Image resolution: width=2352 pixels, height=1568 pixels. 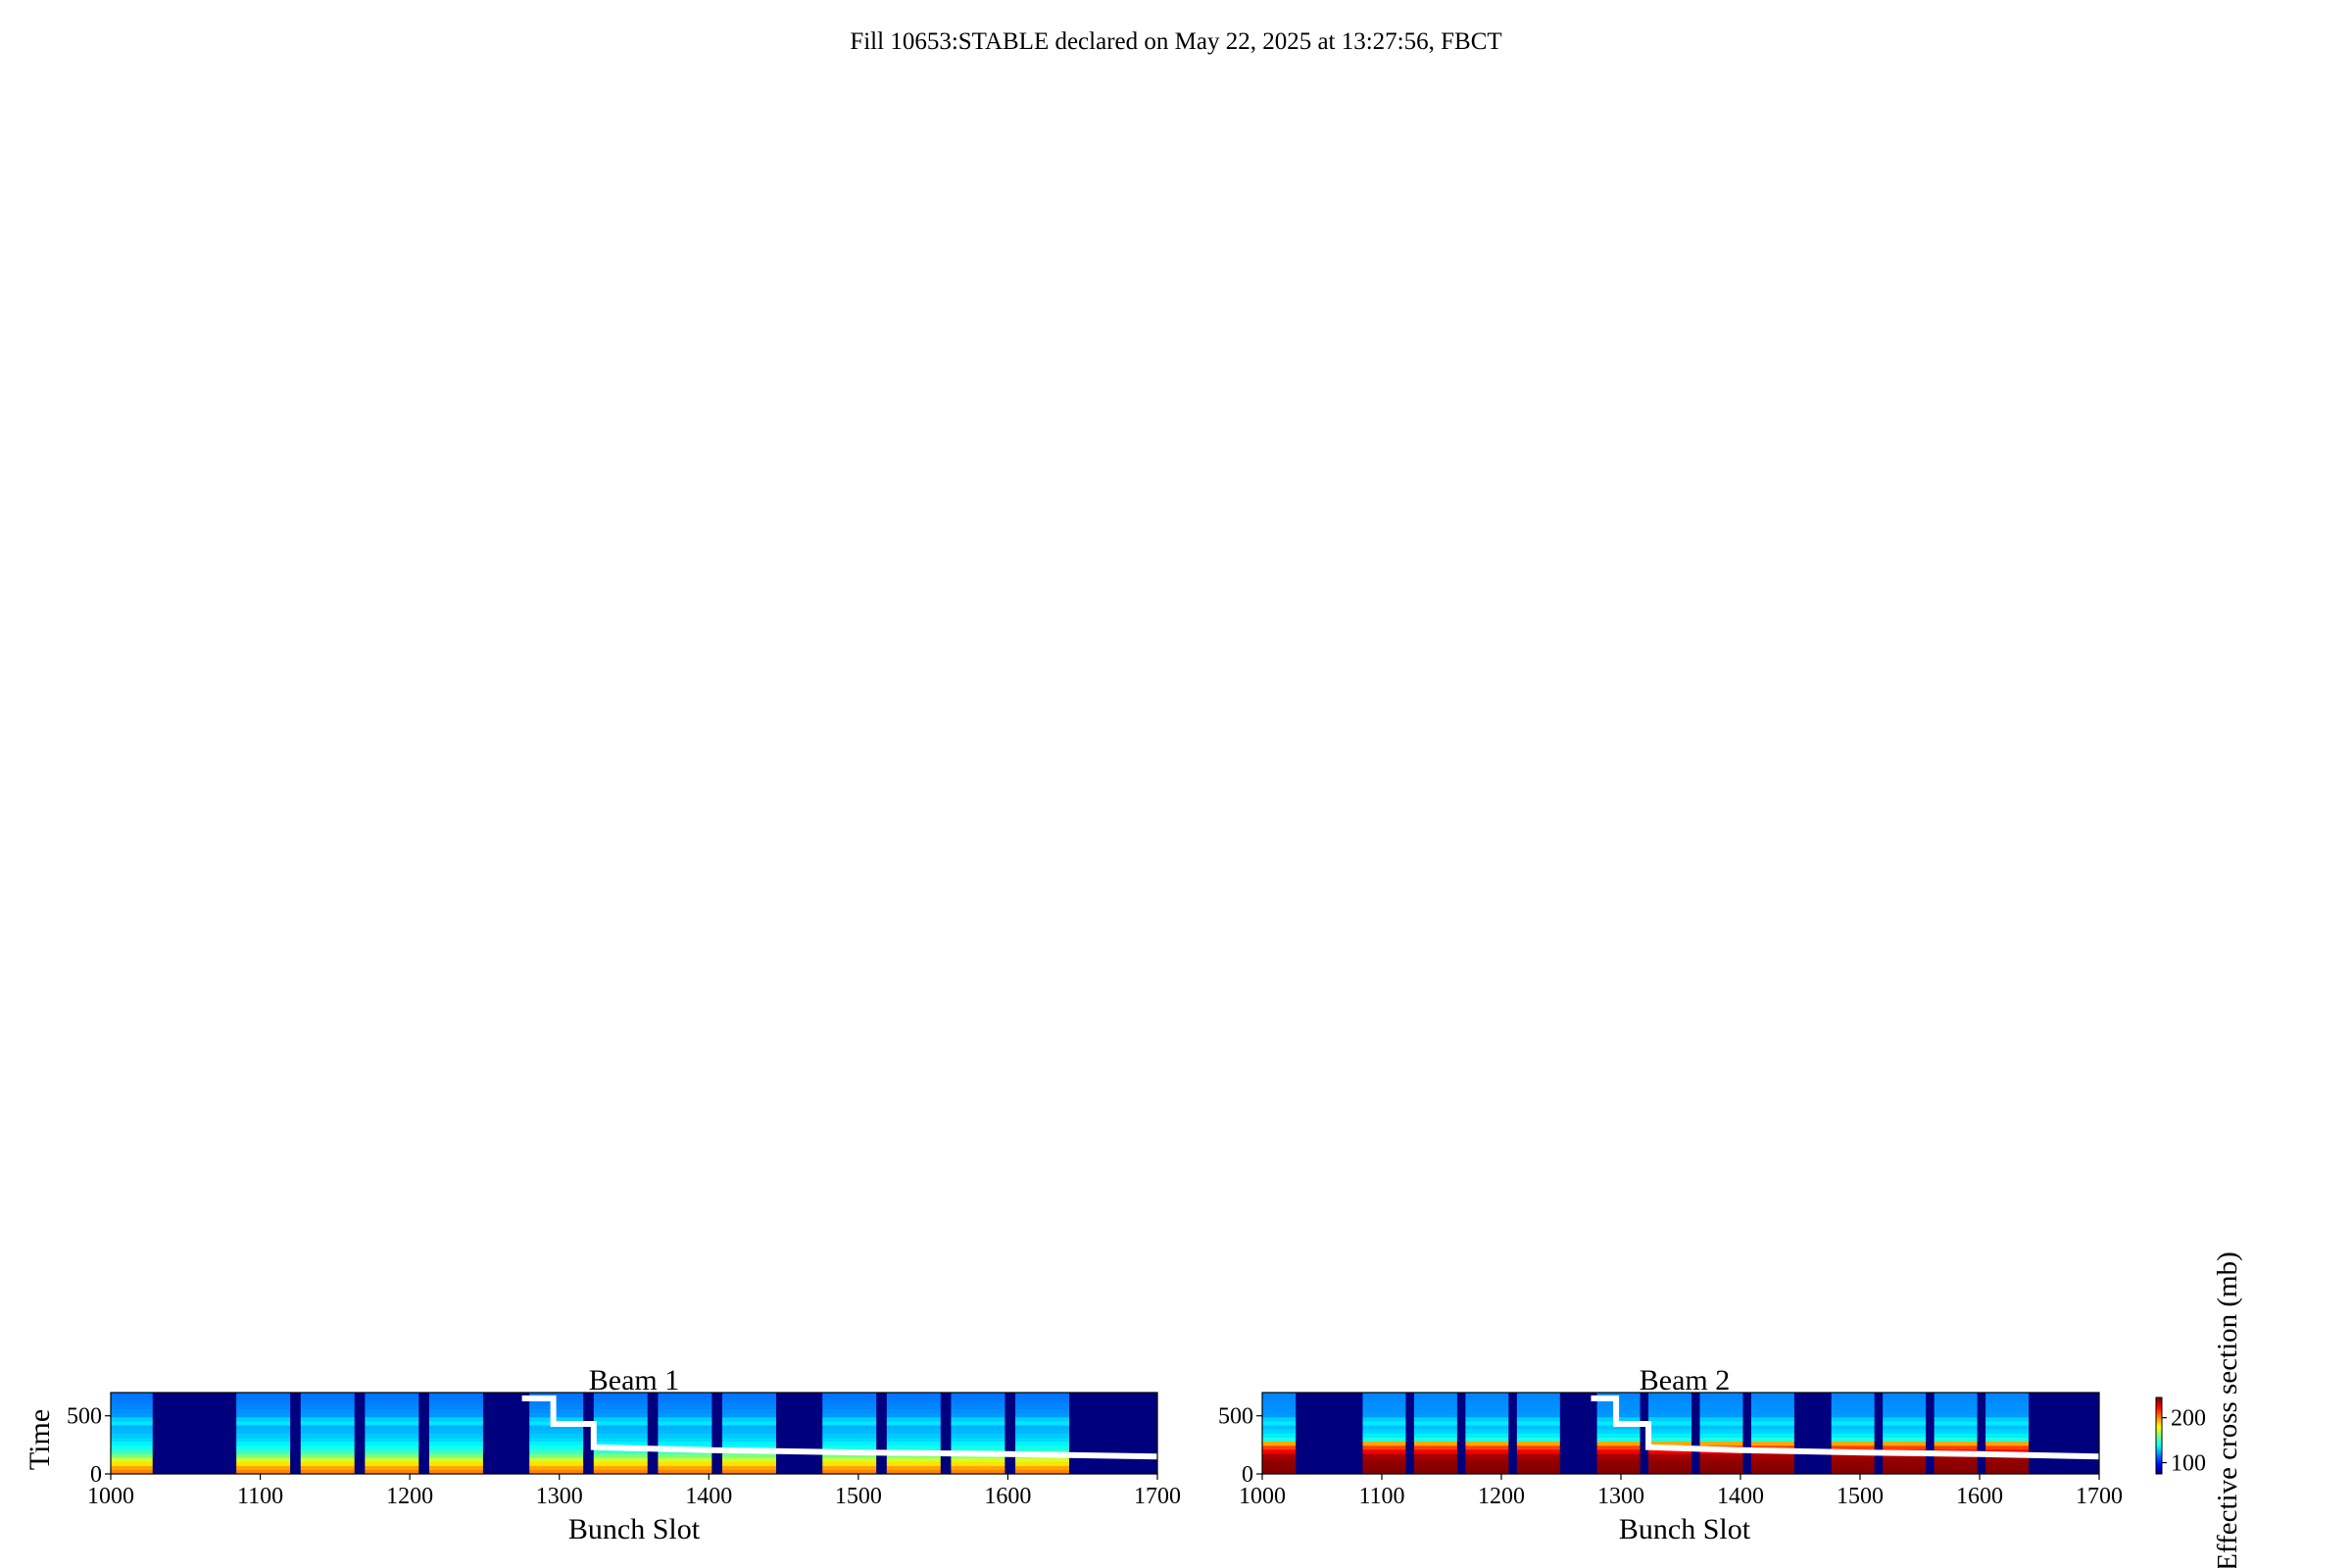 I want to click on step-line, so click(x=839, y=1427).